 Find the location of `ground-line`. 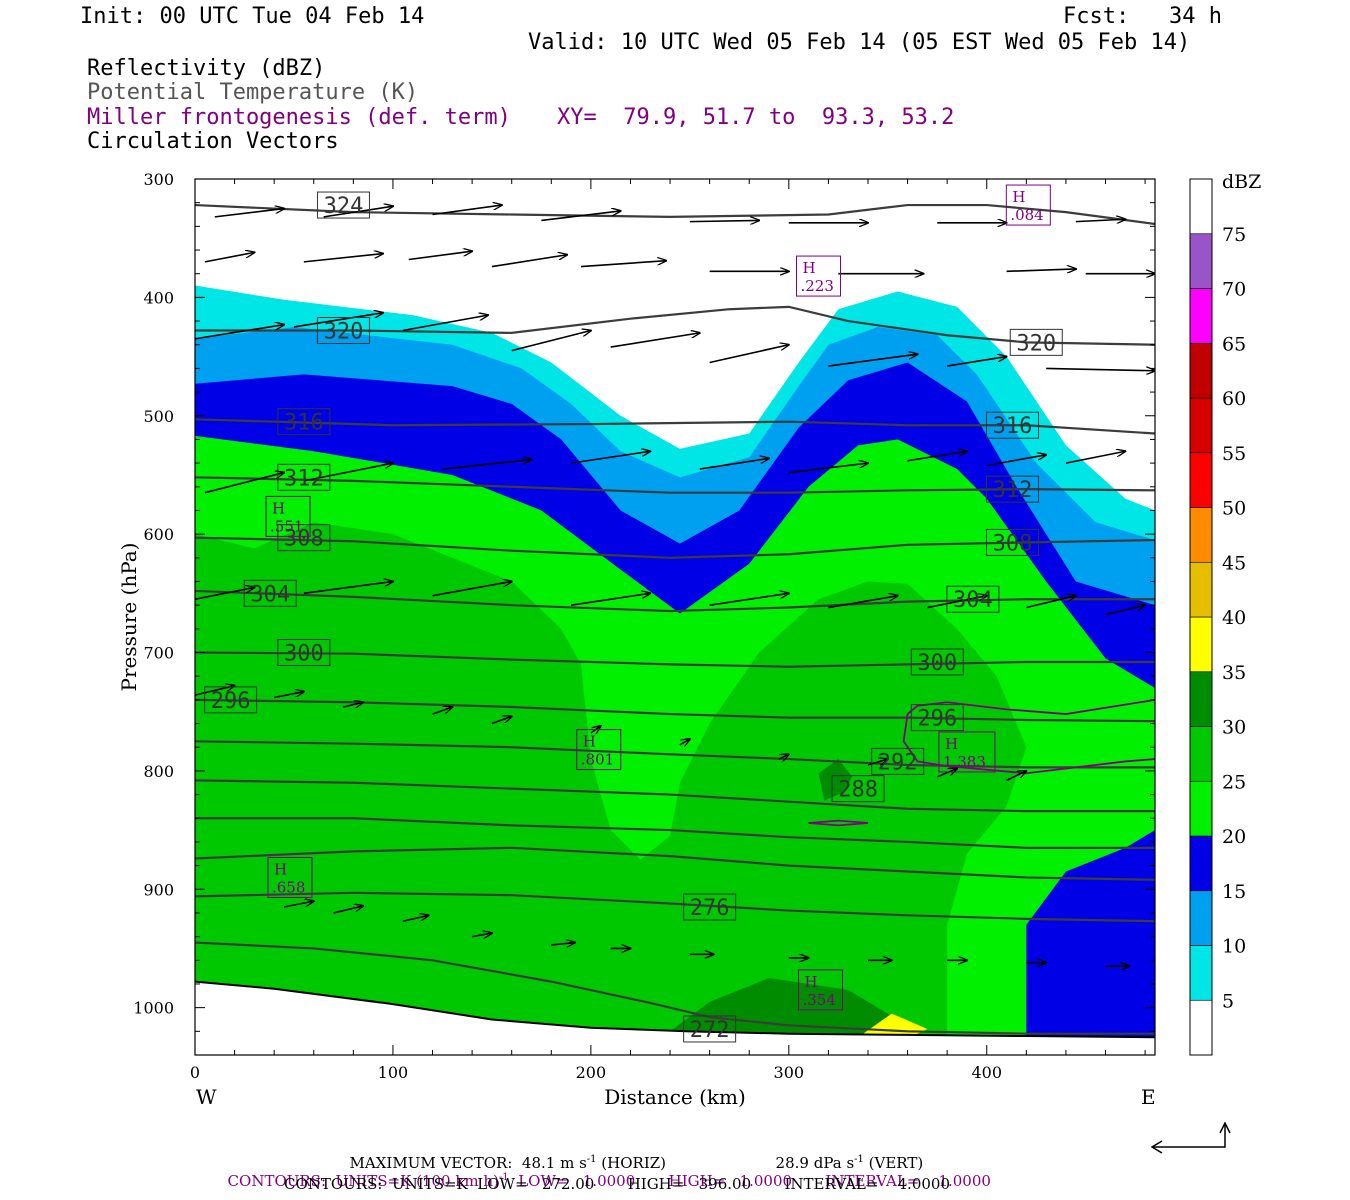

ground-line is located at coordinates (675, 1009).